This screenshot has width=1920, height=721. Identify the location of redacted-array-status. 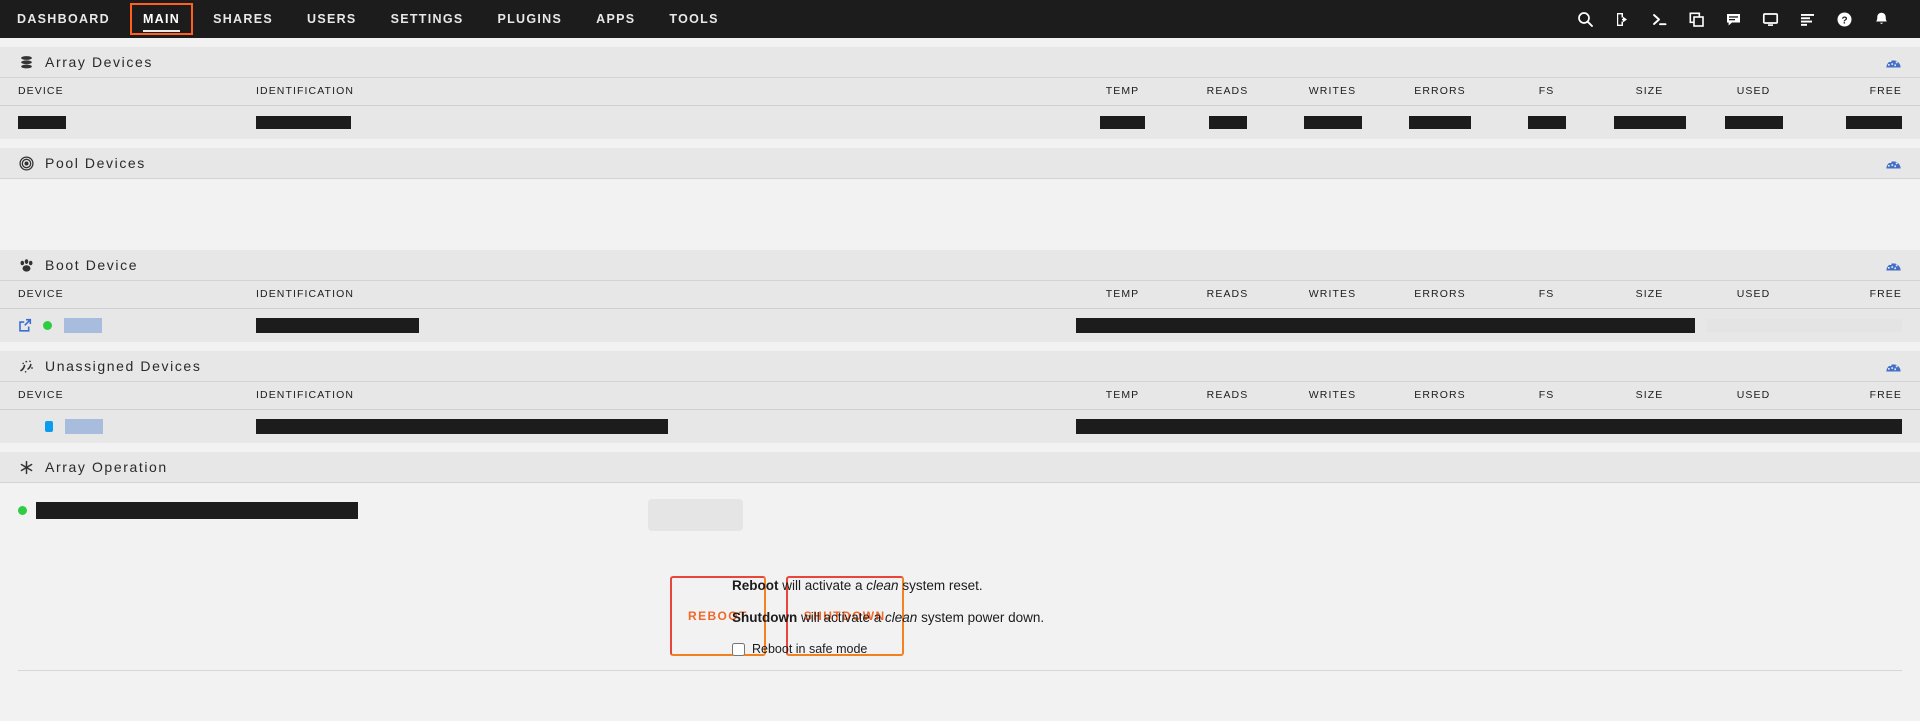
(197, 510).